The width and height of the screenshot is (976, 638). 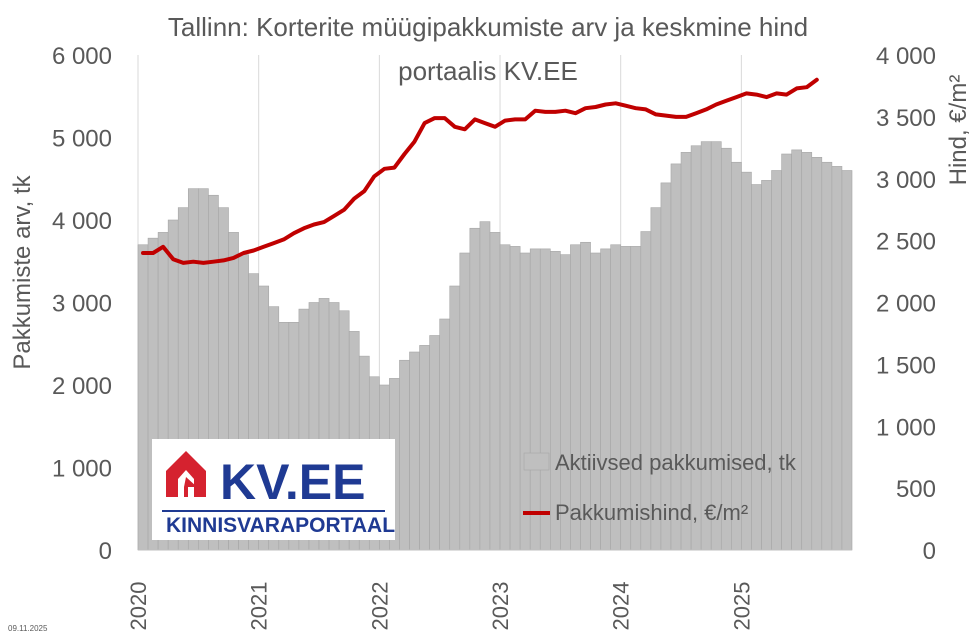 What do you see at coordinates (82, 139) in the screenshot?
I see `y-left-tick-label: 5 000` at bounding box center [82, 139].